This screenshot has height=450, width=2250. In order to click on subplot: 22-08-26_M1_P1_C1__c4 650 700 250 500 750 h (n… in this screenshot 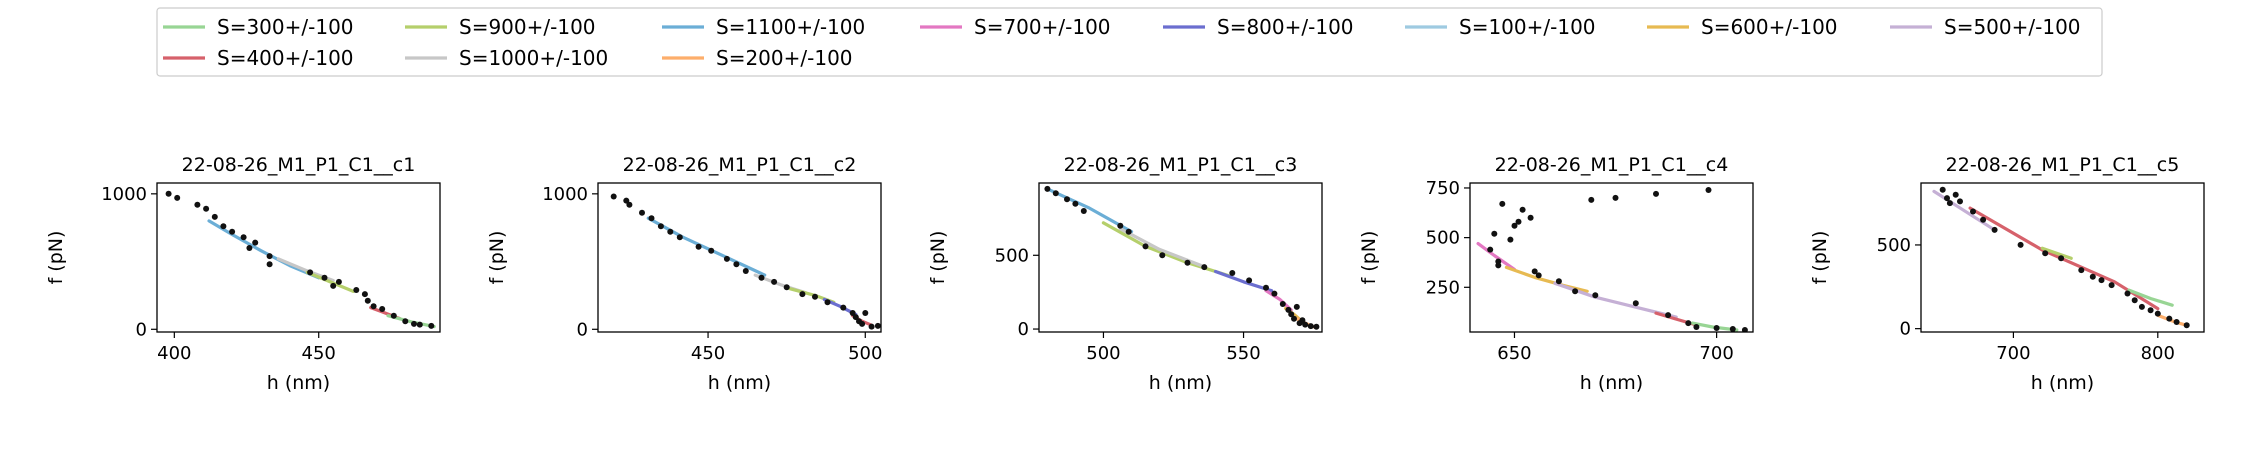, I will do `click(1556, 274)`.